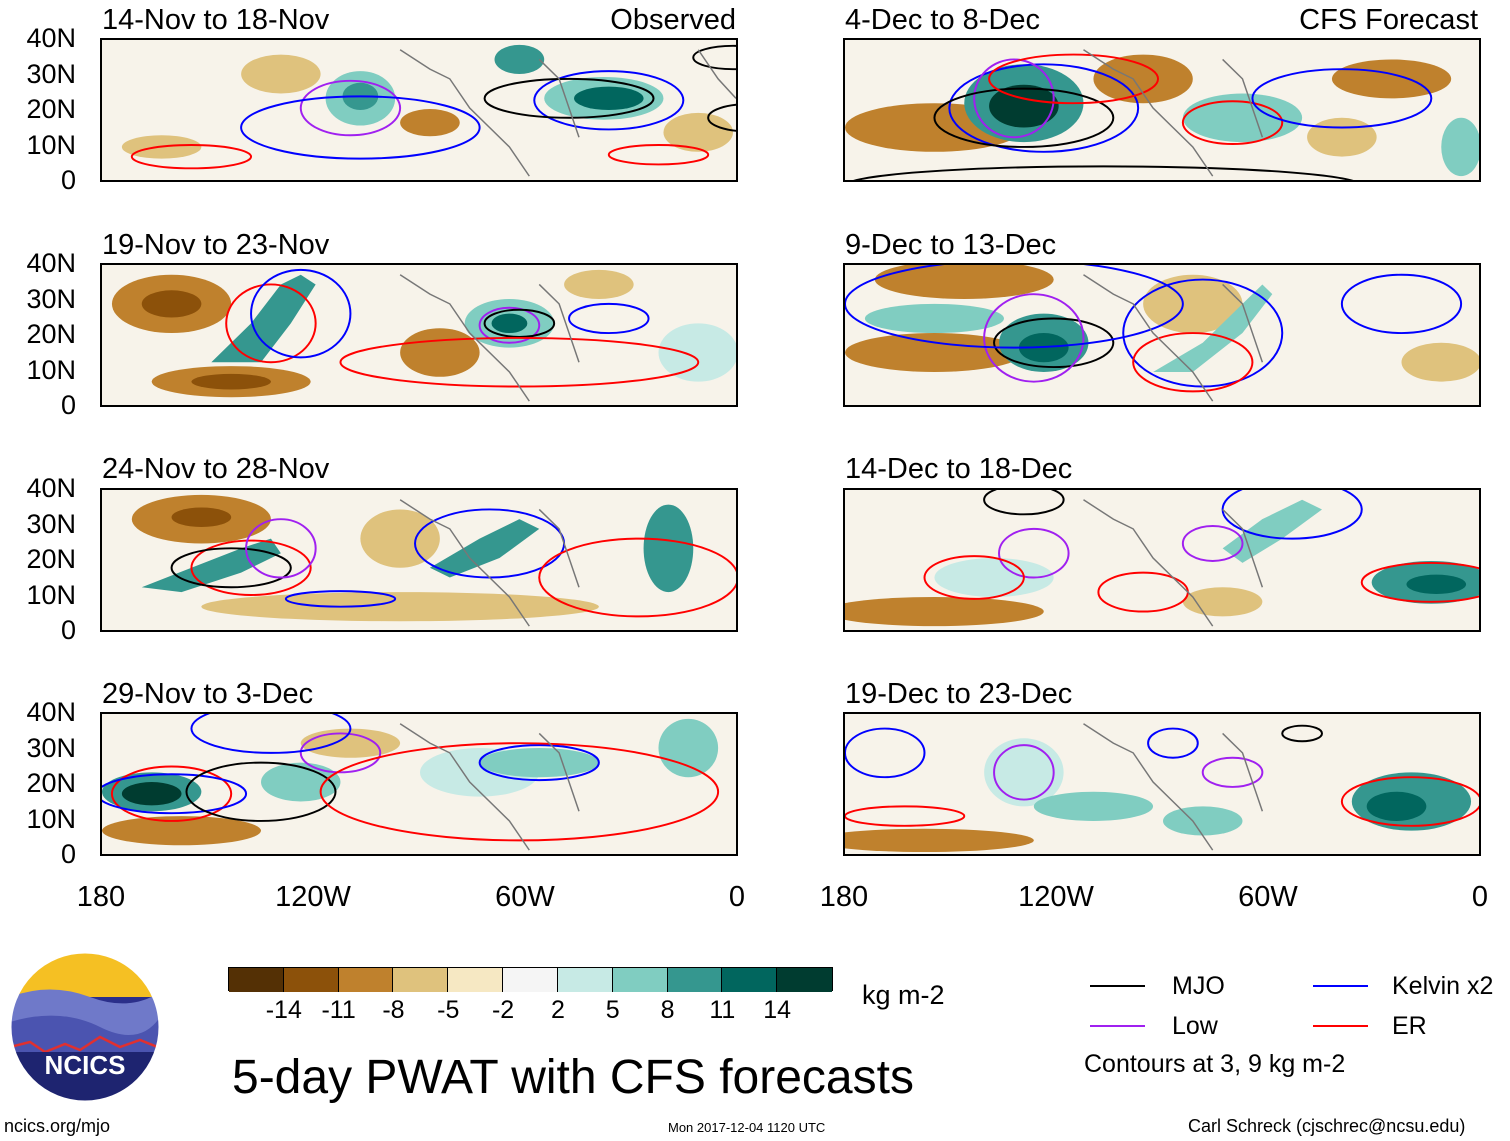  What do you see at coordinates (283, 1010) in the screenshot?
I see `colorbar-tick-label: -14` at bounding box center [283, 1010].